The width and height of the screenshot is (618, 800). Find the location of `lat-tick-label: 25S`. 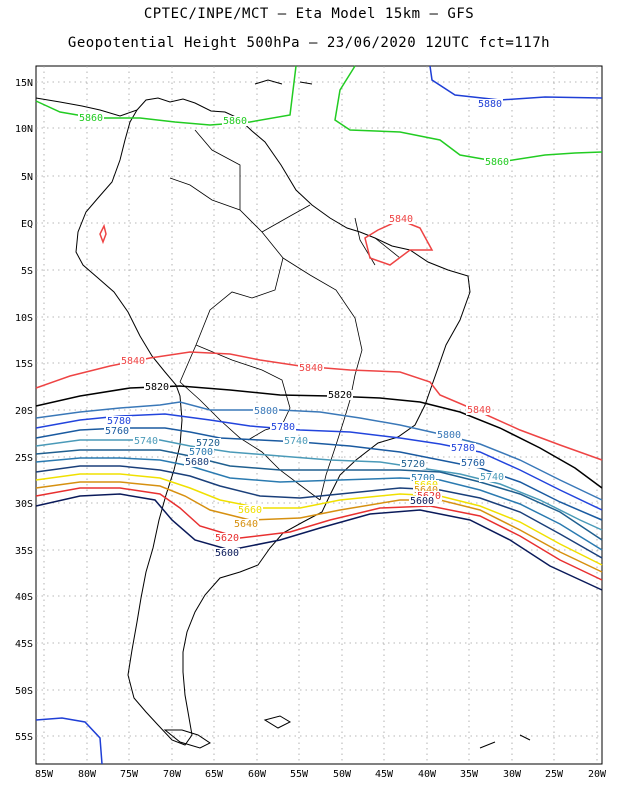

lat-tick-label: 25S is located at coordinates (24, 458).